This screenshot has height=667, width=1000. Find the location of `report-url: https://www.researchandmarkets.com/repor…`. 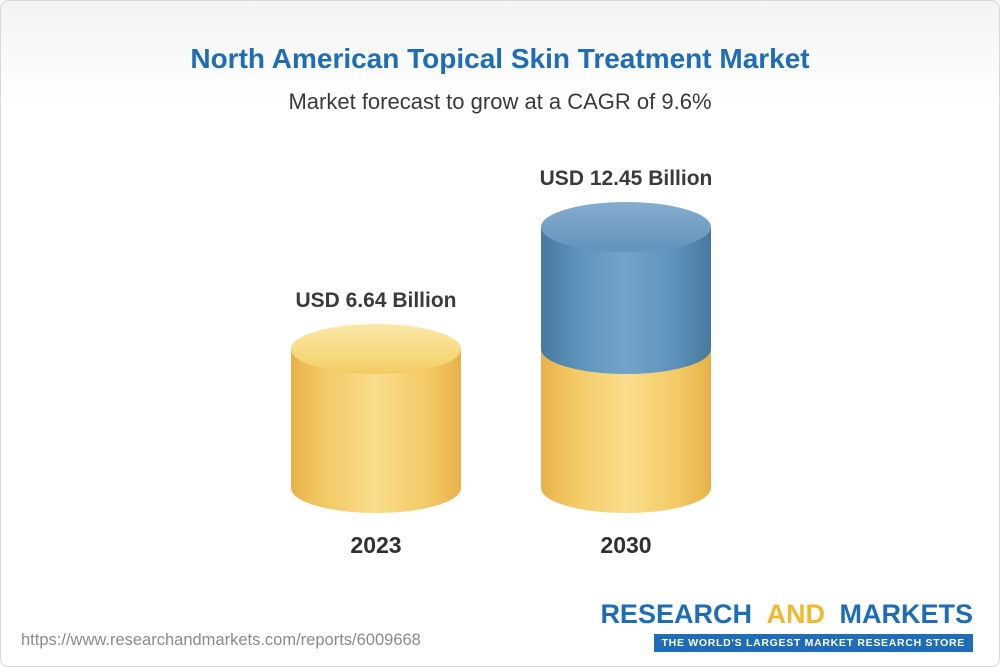

report-url: https://www.researchandmarkets.com/repor… is located at coordinates (221, 640).